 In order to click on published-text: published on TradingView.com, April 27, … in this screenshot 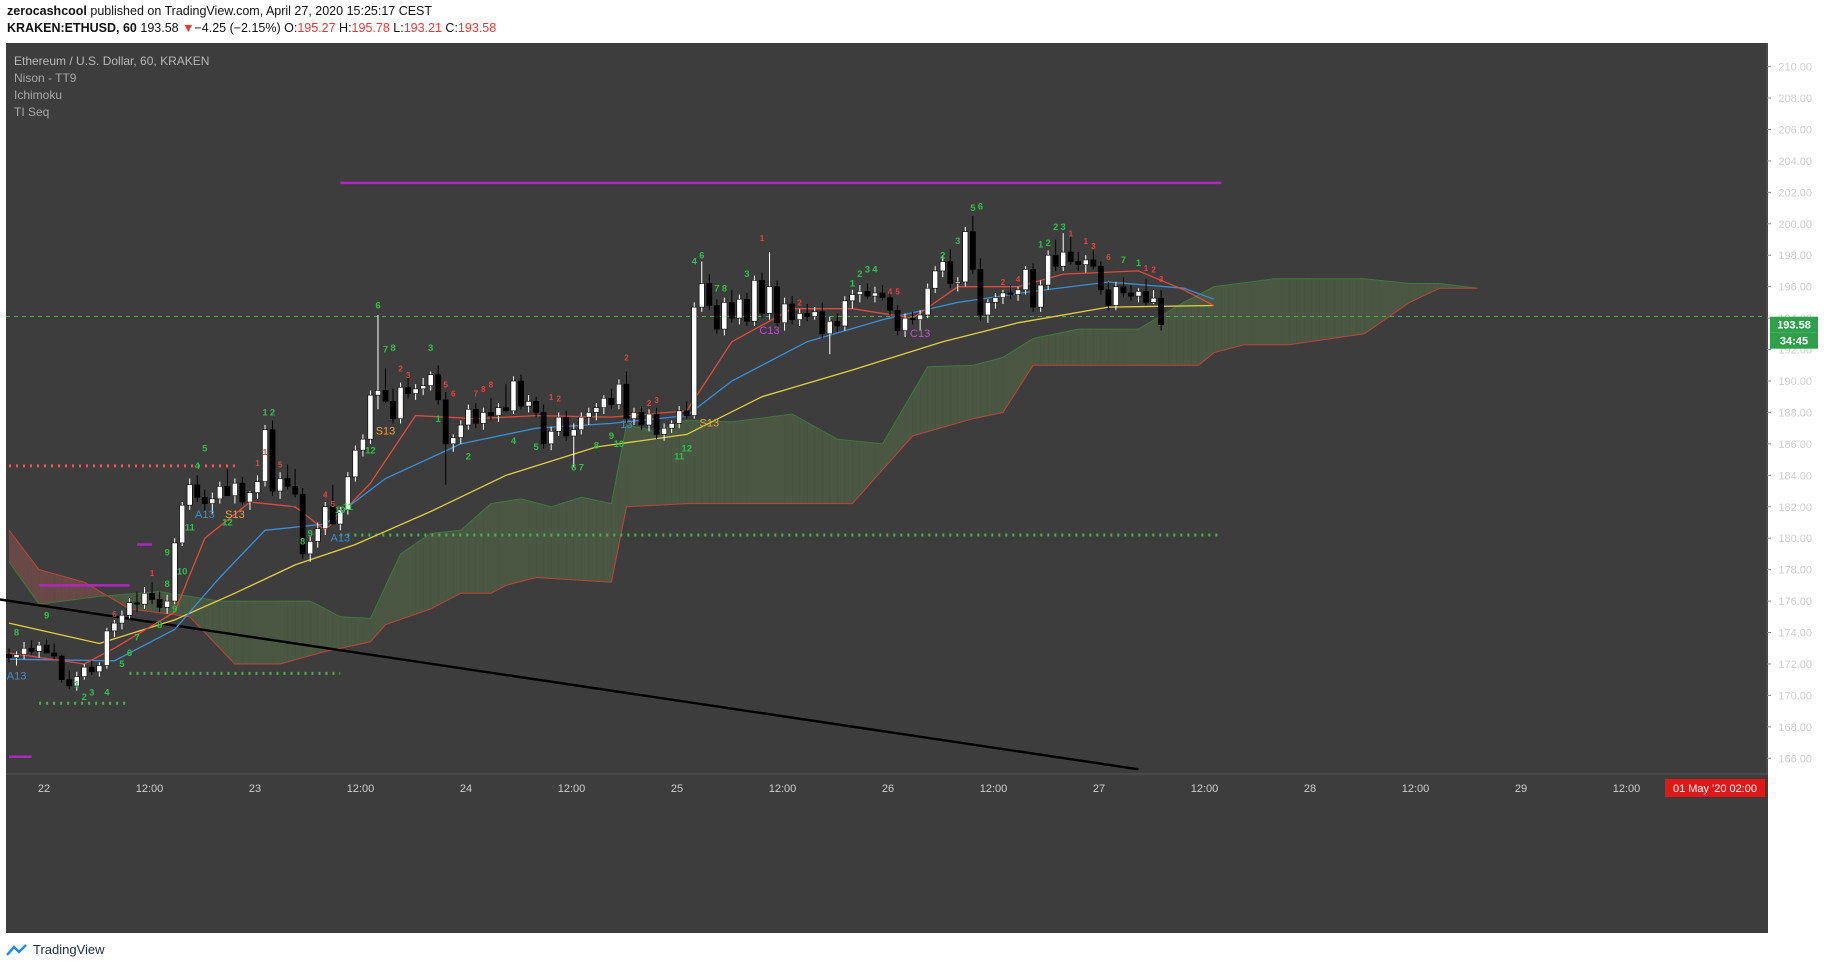, I will do `click(261, 11)`.